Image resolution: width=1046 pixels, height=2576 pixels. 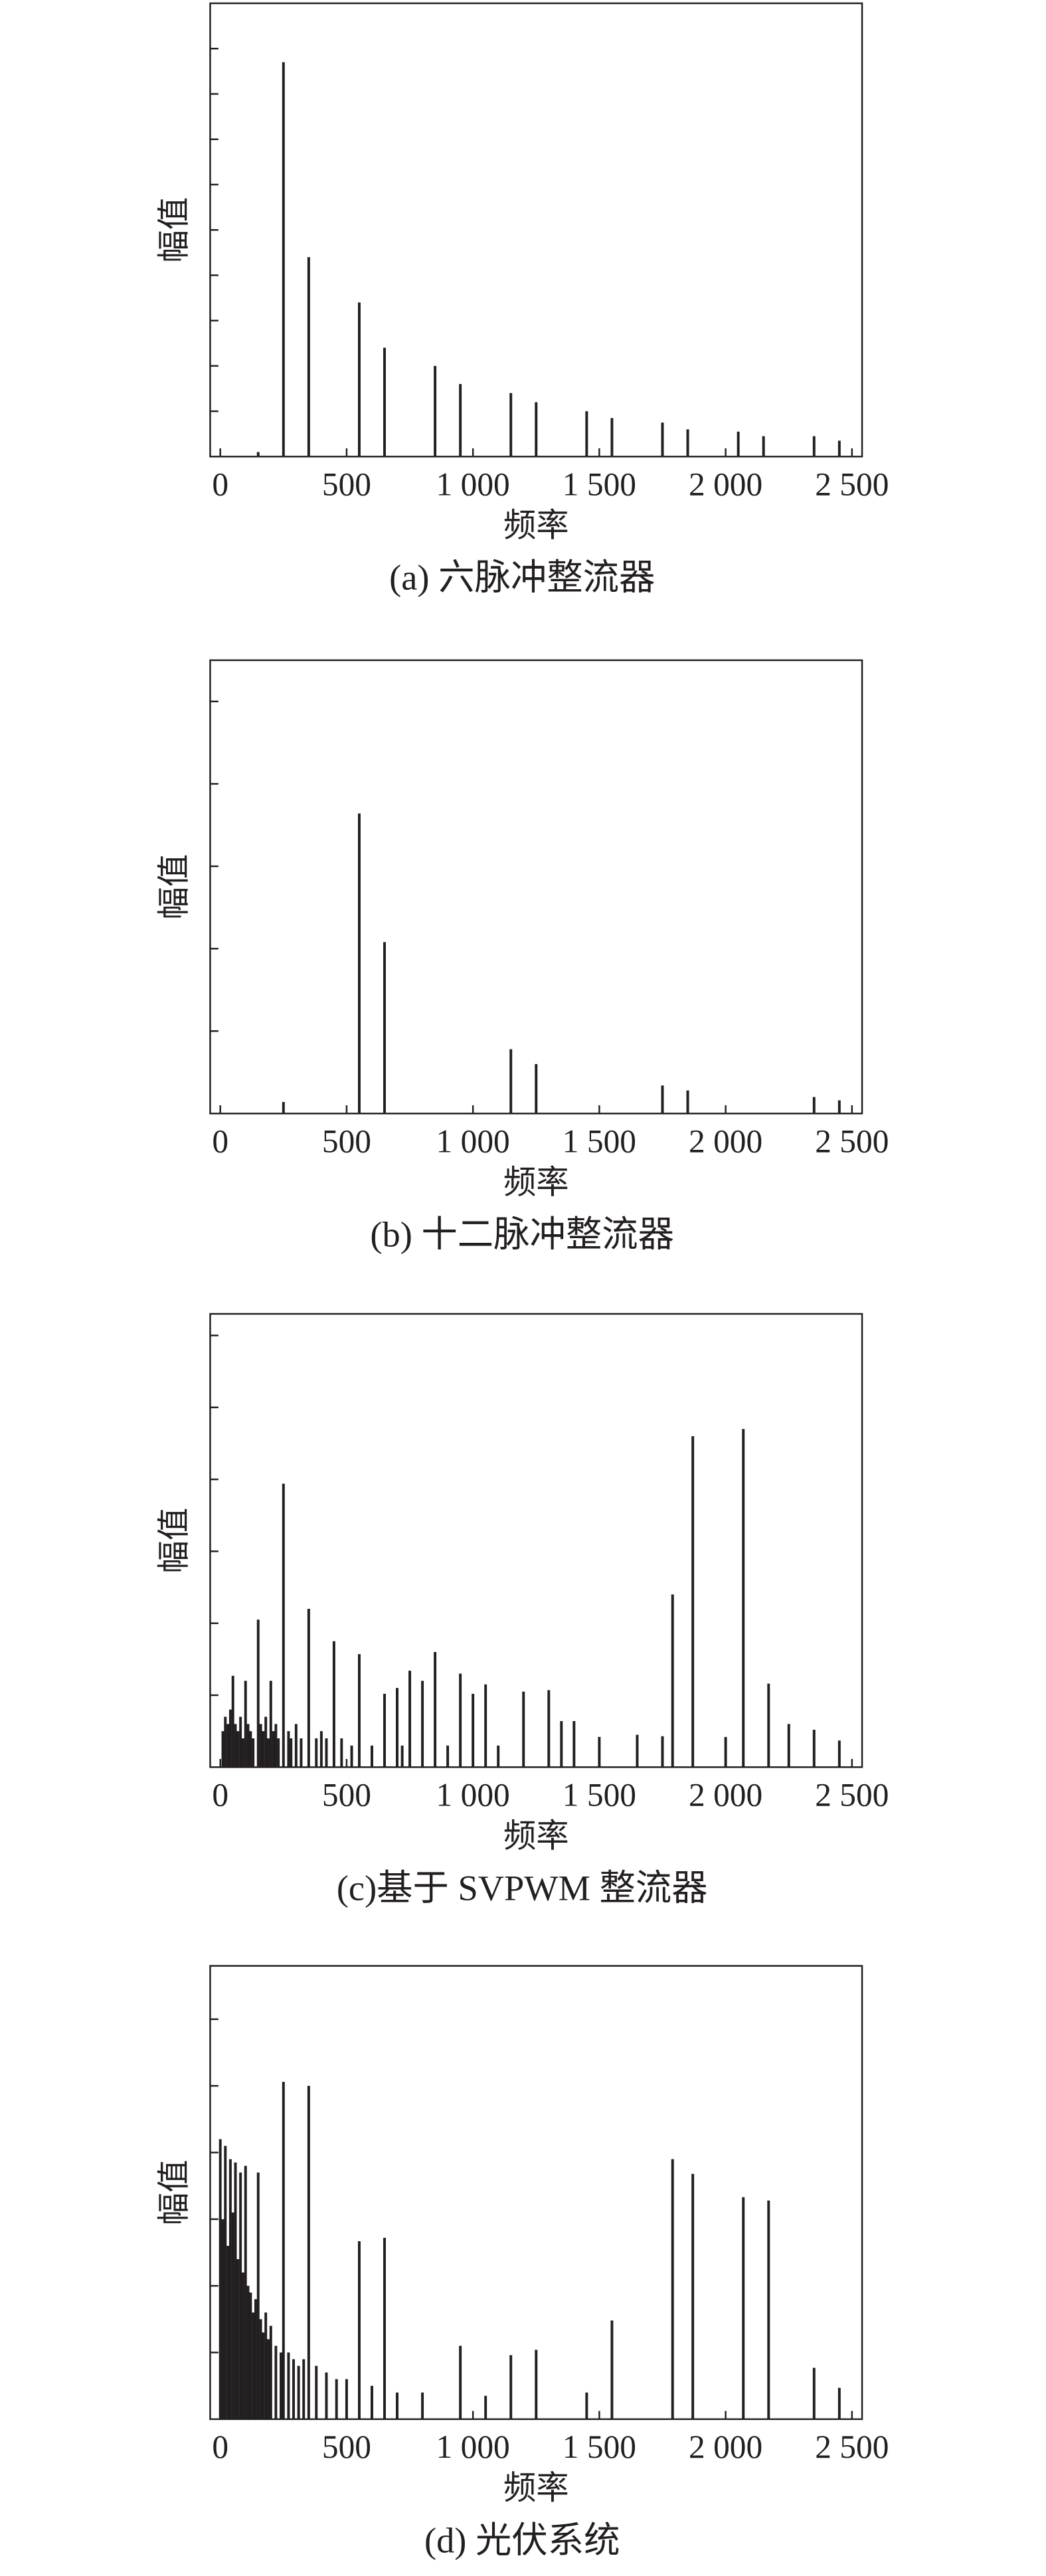 I want to click on caption: (c)基于 SVPWM 整流器, so click(x=522, y=1888).